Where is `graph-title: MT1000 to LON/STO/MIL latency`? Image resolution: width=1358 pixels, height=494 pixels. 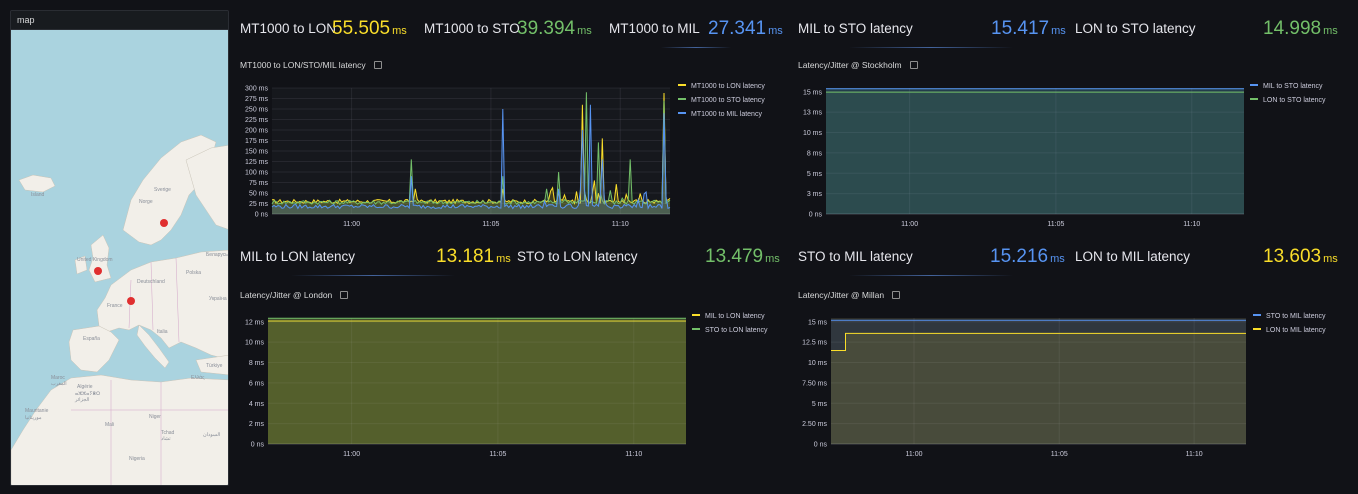
graph-title: MT1000 to LON/STO/MIL latency is located at coordinates (311, 65).